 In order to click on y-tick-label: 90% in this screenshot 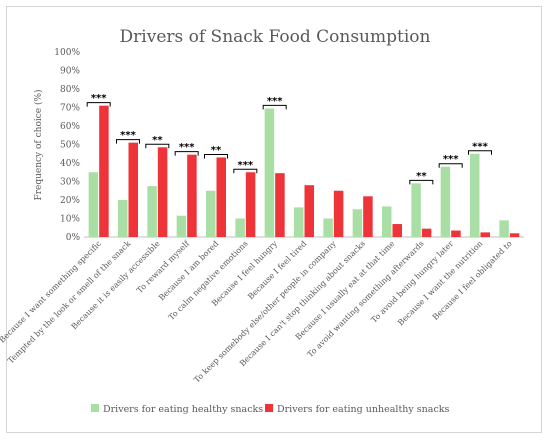, I will do `click(70, 72)`.